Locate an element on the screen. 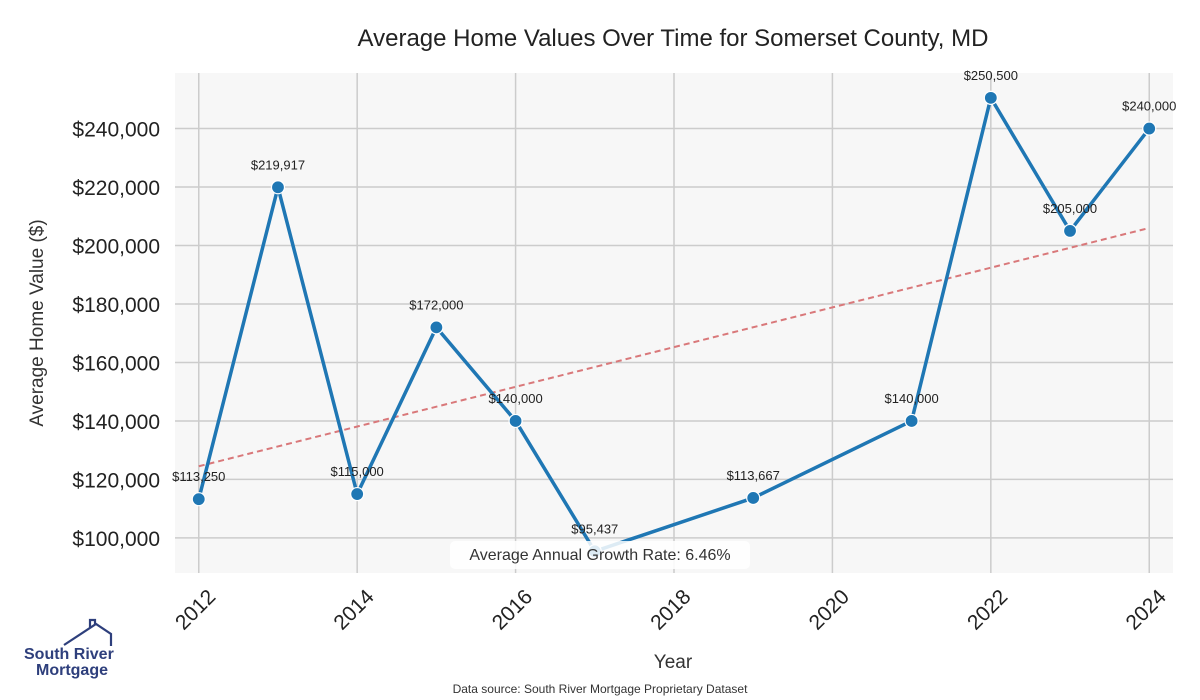  x-axis-ticks: 2012 2014 2016 2018 2020 2022 2024 is located at coordinates (671, 610).